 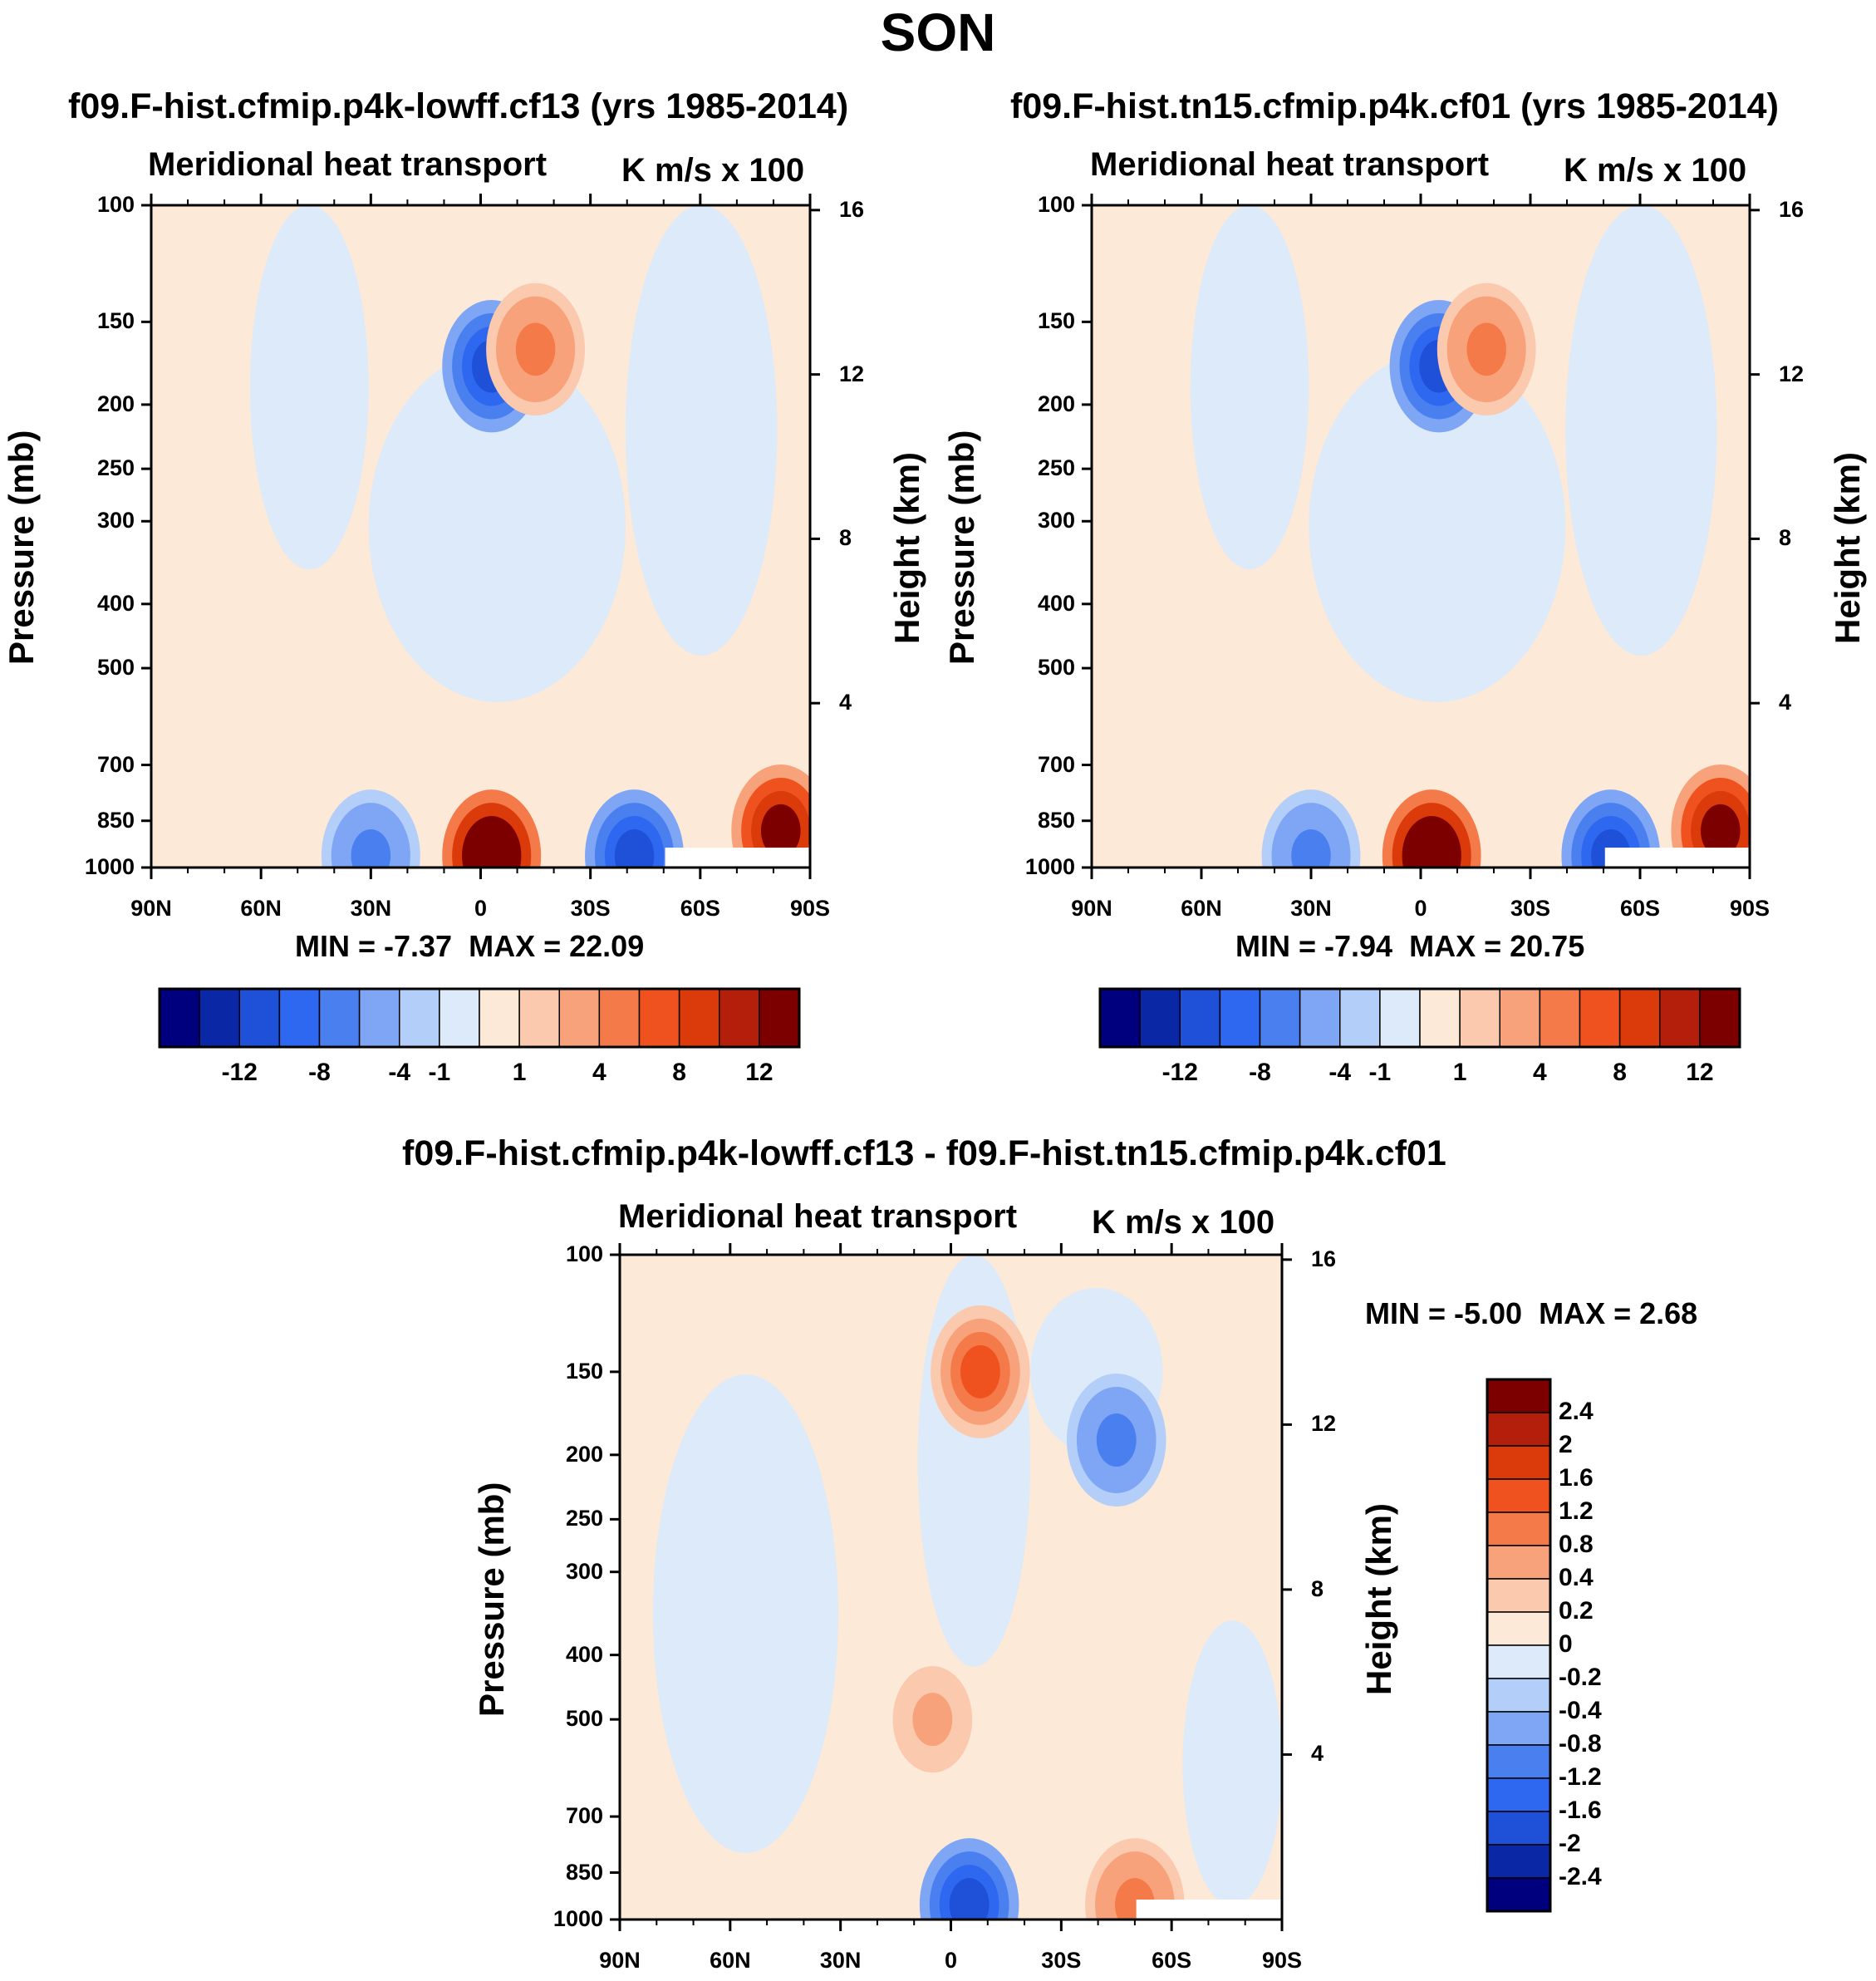 I want to click on y-tick-label: 700, so click(x=115, y=764).